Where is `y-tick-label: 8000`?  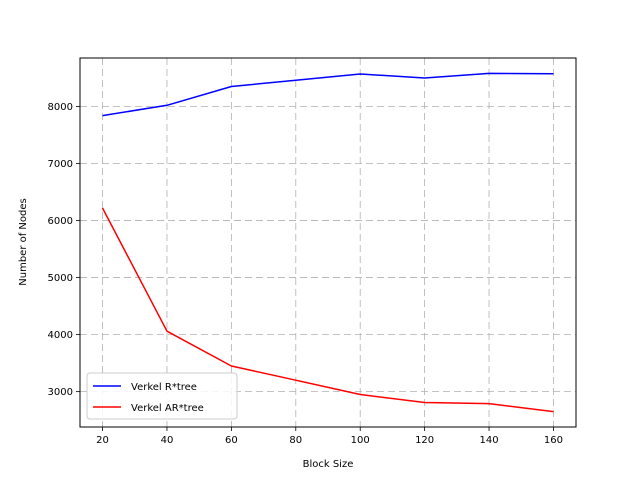 y-tick-label: 8000 is located at coordinates (60, 107).